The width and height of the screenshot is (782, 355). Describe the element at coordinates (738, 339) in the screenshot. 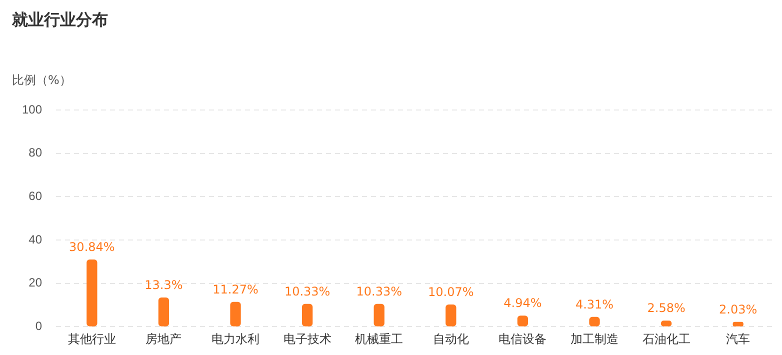

I see `x-tick-label: 汽车` at that location.